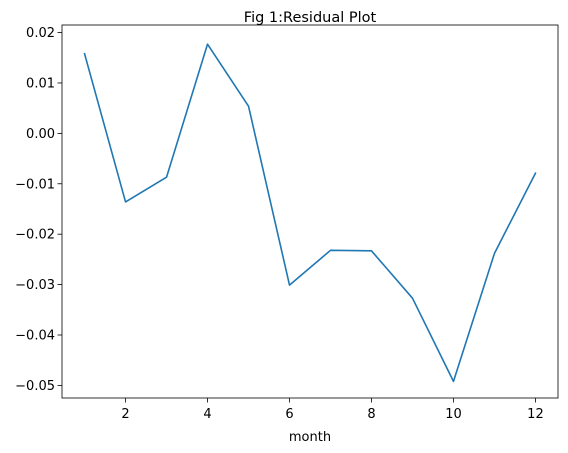 The height and width of the screenshot is (453, 568). Describe the element at coordinates (35, 184) in the screenshot. I see `y-tick-label: −0.01` at that location.